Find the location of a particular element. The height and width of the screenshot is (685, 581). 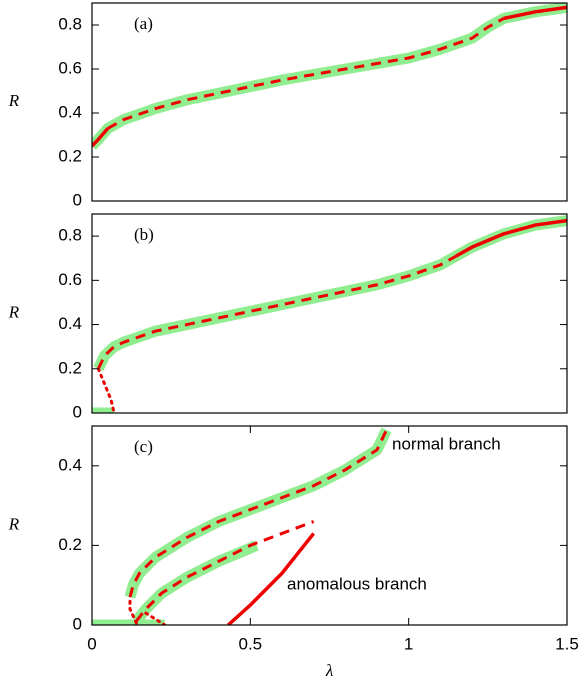

annotation: anomalous branch is located at coordinates (357, 583).